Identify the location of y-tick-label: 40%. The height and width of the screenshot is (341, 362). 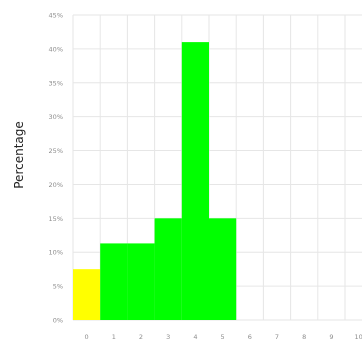
(56, 49).